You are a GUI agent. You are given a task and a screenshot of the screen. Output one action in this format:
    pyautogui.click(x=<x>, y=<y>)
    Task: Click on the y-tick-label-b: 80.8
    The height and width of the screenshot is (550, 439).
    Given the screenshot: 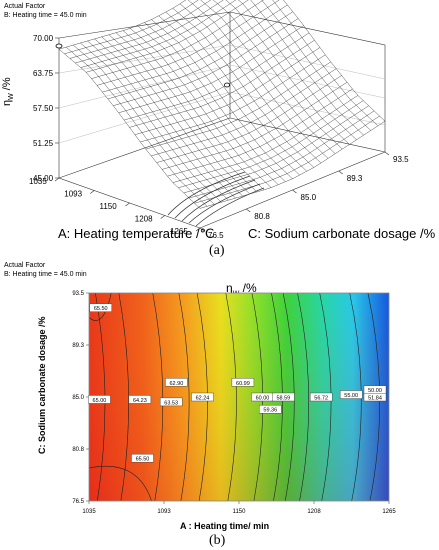 What is the action you would take?
    pyautogui.click(x=78, y=450)
    